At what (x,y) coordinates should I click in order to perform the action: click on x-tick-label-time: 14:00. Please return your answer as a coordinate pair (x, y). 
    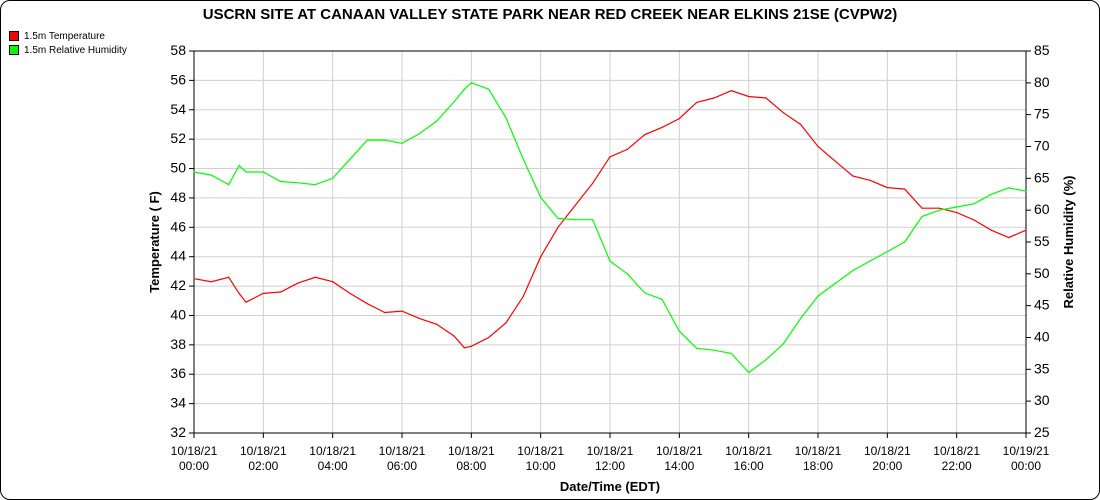
    Looking at the image, I should click on (679, 466).